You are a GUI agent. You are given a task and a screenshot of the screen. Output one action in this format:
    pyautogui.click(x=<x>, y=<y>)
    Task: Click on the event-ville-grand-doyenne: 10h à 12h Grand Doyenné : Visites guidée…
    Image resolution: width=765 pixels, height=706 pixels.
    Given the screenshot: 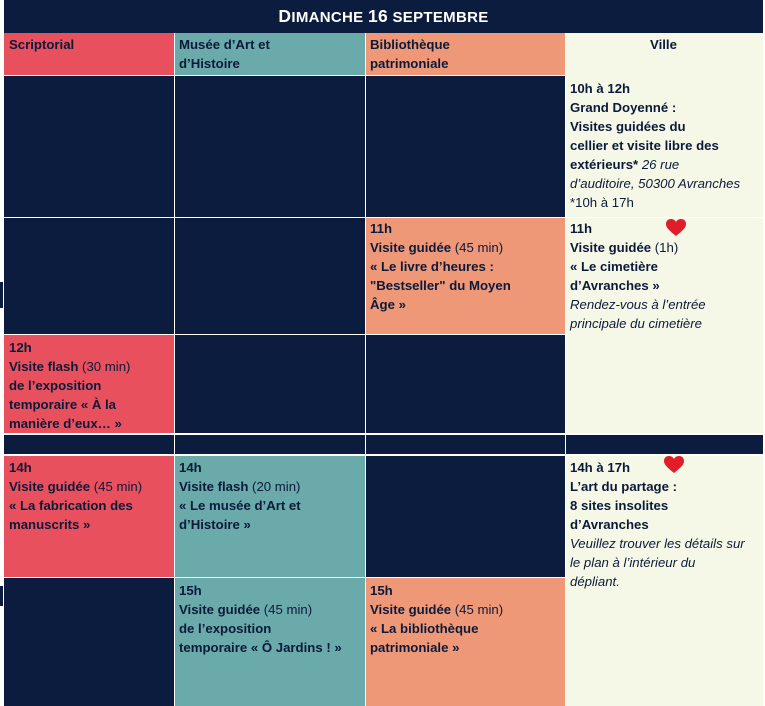 What is the action you would take?
    pyautogui.click(x=664, y=146)
    